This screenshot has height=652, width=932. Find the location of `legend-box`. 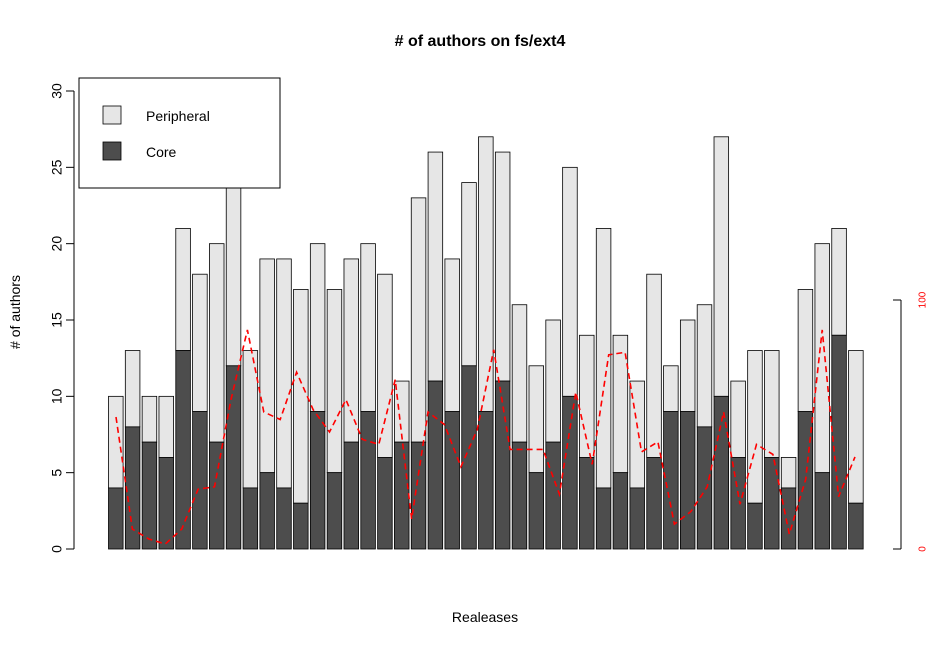

legend-box is located at coordinates (179, 133).